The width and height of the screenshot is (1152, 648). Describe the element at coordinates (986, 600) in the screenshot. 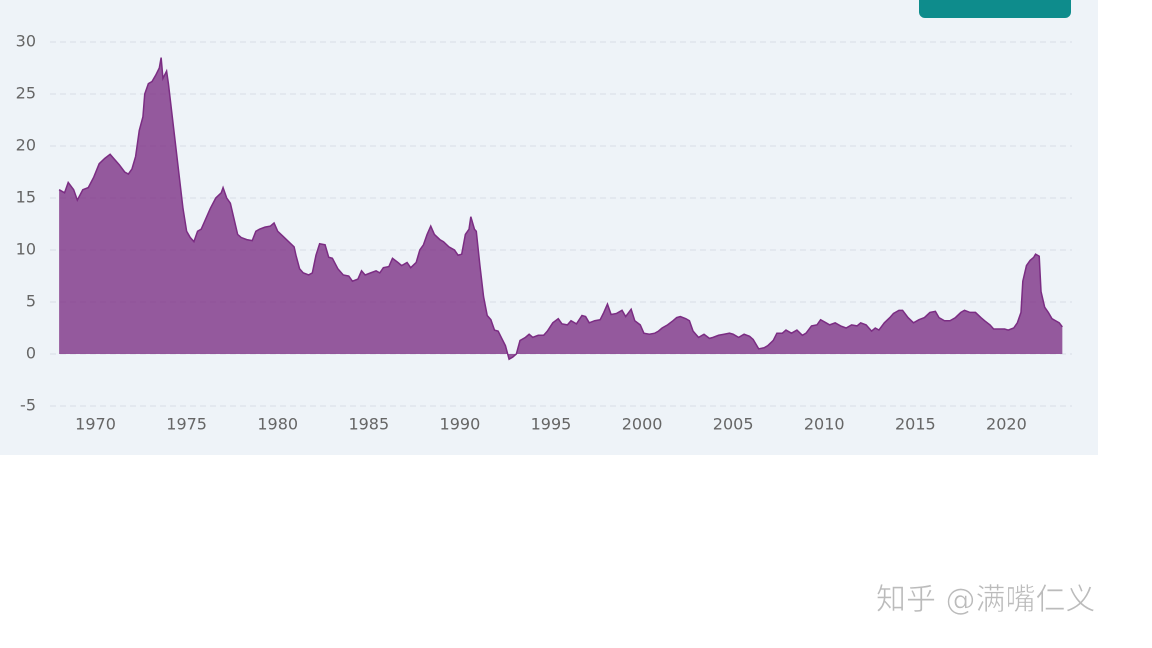

I see `watermark: 知乎 @满嘴仁义` at that location.